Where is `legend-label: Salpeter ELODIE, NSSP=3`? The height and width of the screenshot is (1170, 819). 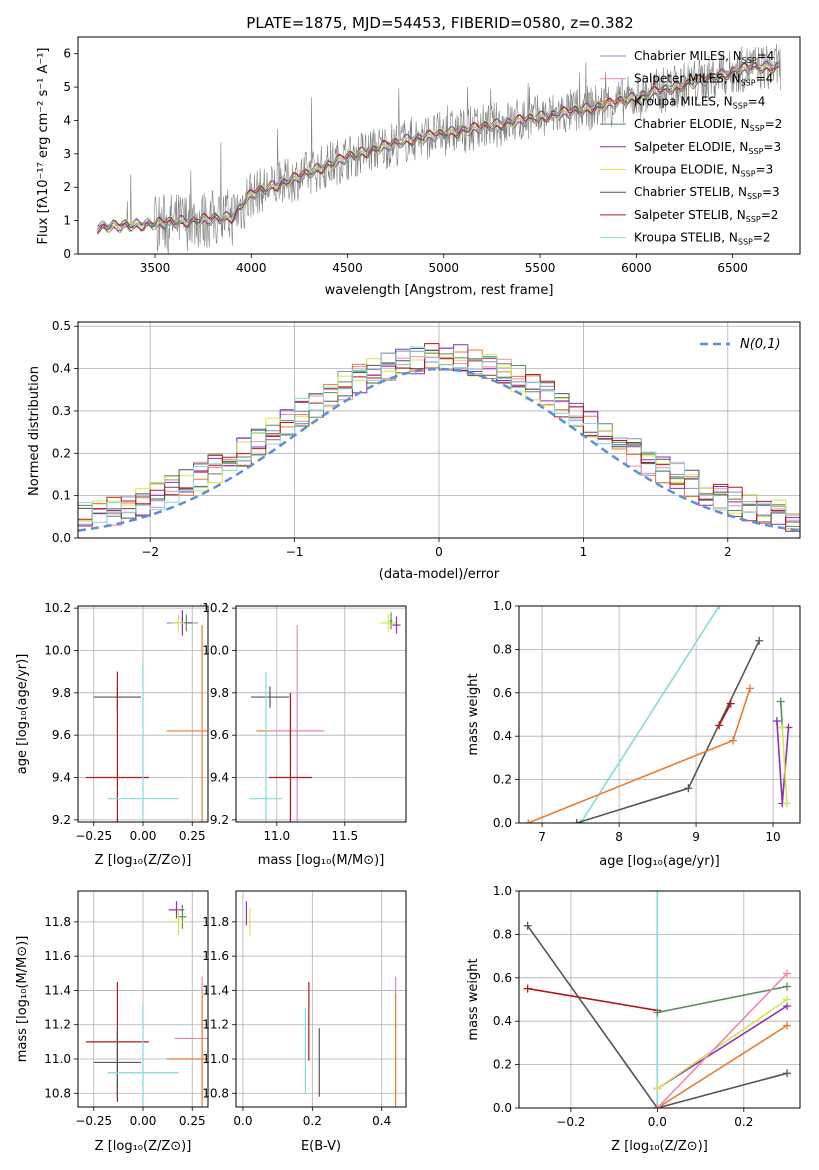
legend-label: Salpeter ELODIE, NSSP=3 is located at coordinates (707, 148).